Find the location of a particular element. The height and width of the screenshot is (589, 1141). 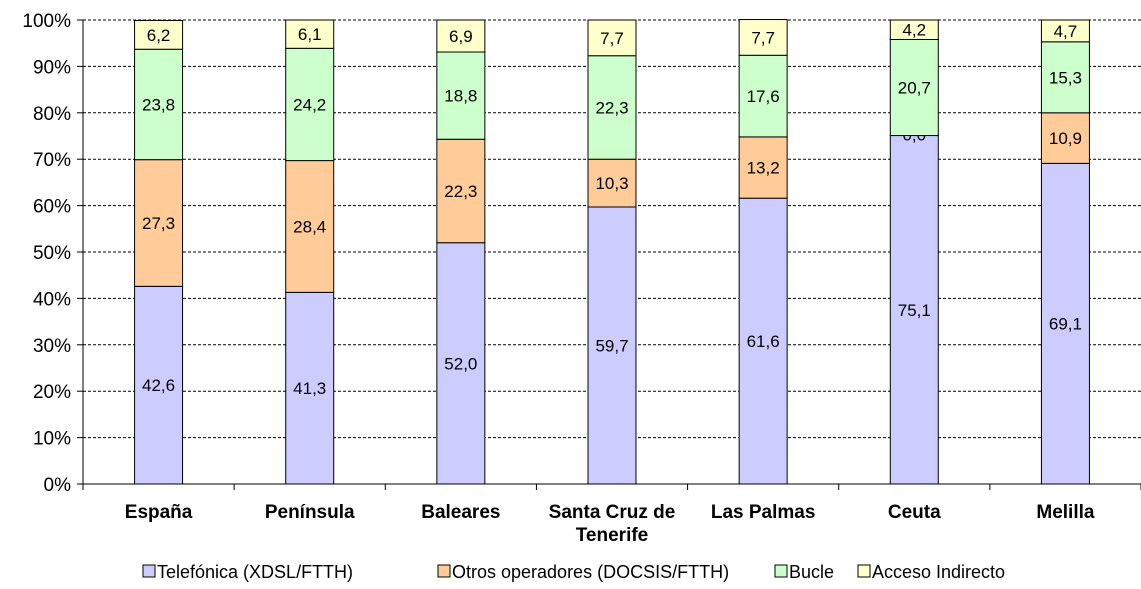

y-tick-label: 20% is located at coordinates (52, 392).